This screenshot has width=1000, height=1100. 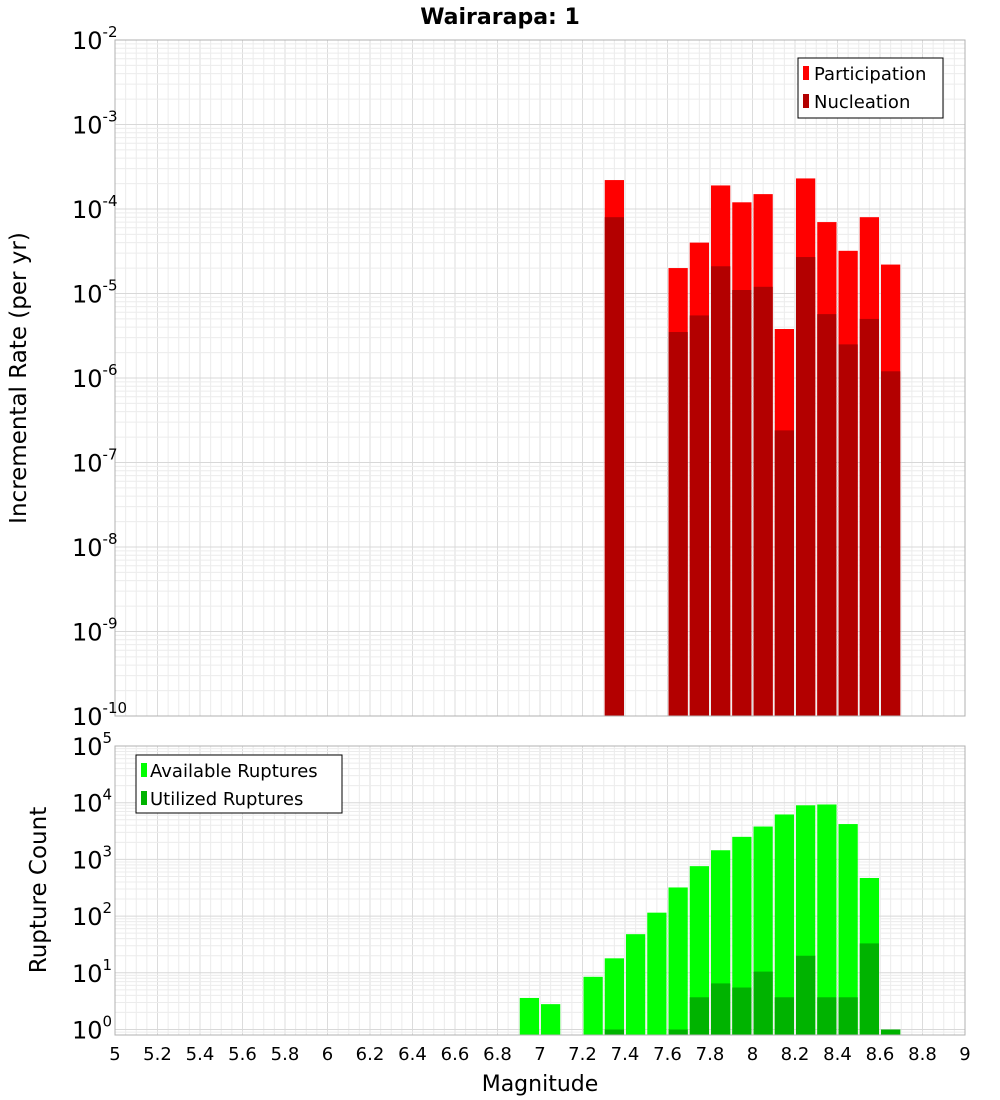 I want to click on bottom-legend-box, so click(x=239, y=784).